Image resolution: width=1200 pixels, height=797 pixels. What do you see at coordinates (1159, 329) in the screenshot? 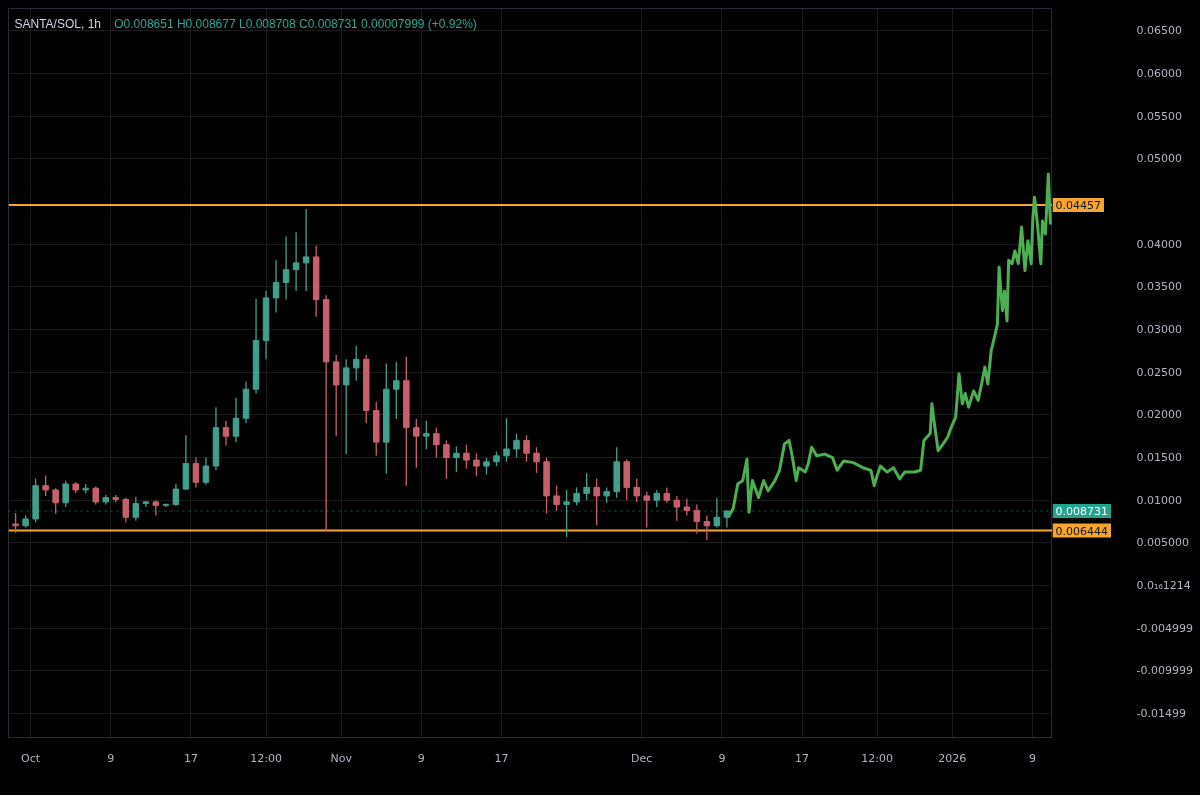
I see `y-tick-label: 0.03000` at bounding box center [1159, 329].